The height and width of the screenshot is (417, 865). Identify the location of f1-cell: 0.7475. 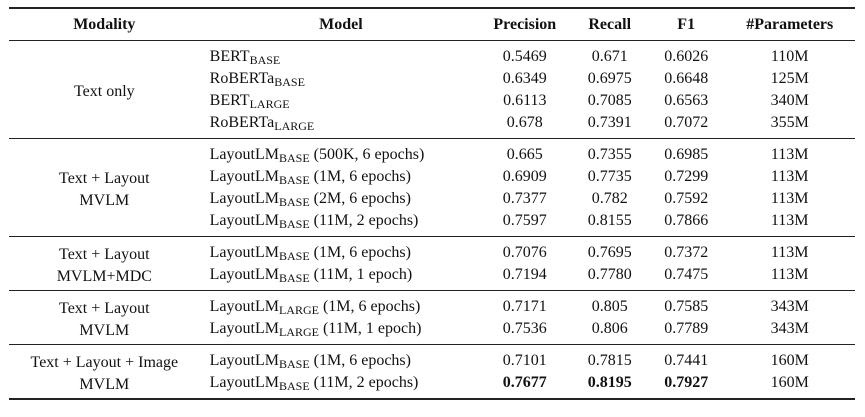
(686, 274).